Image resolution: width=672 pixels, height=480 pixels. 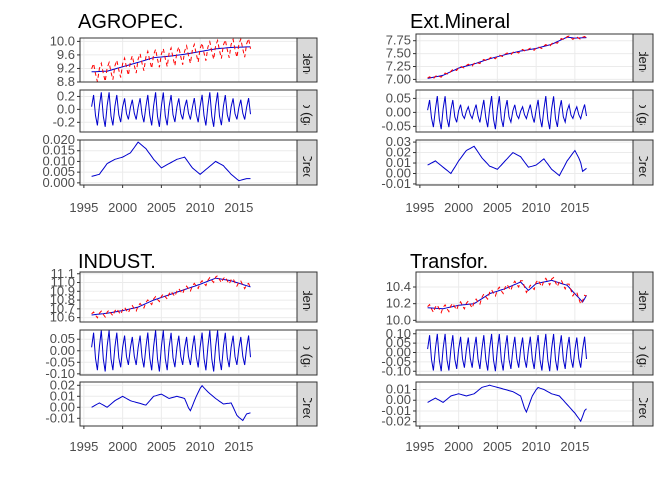 I want to click on panel-1: 8.89.29.610.0 Tendencia, so click(x=184, y=60).